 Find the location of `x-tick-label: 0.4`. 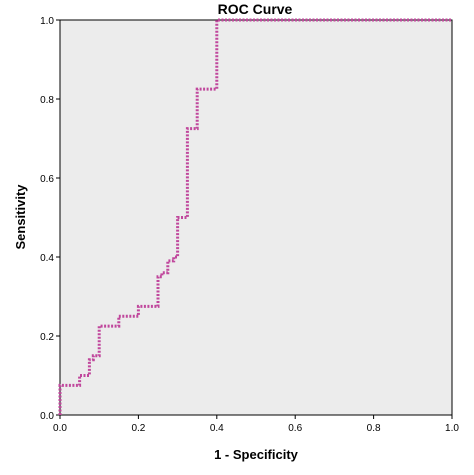

x-tick-label: 0.4 is located at coordinates (217, 428).